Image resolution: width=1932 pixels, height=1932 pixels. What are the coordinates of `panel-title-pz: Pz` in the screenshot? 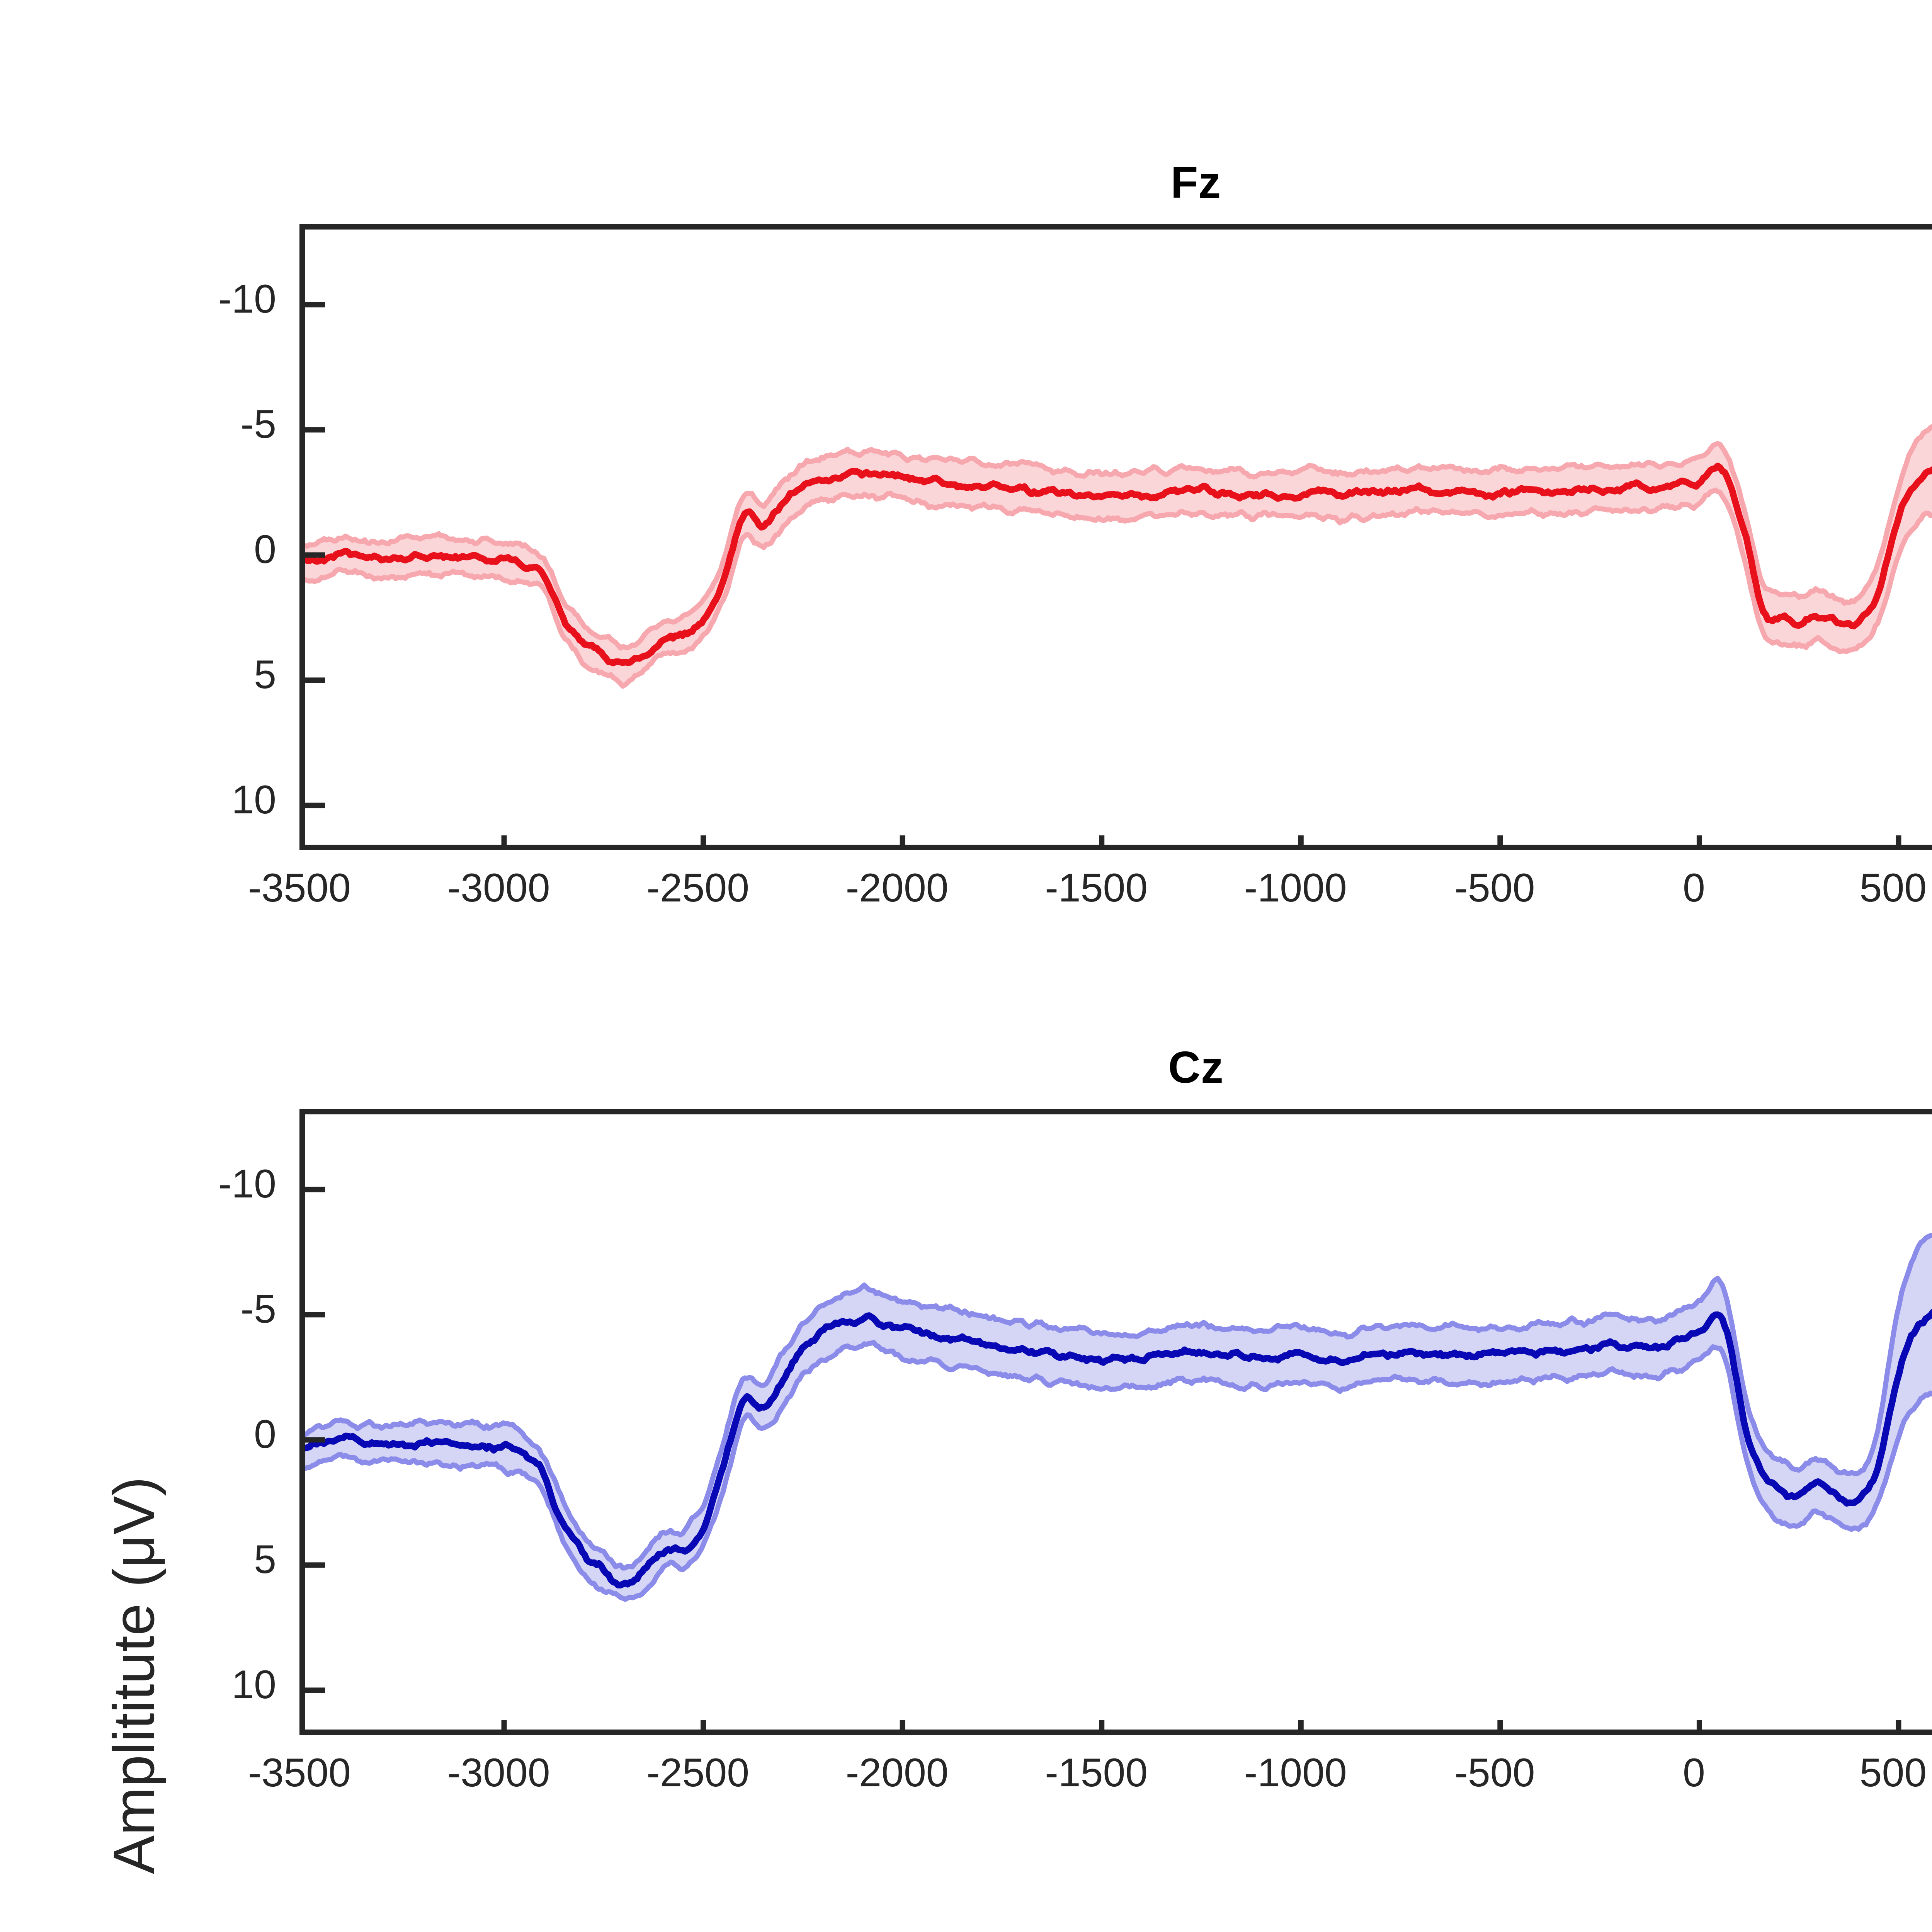 It's located at (1115, 1929).